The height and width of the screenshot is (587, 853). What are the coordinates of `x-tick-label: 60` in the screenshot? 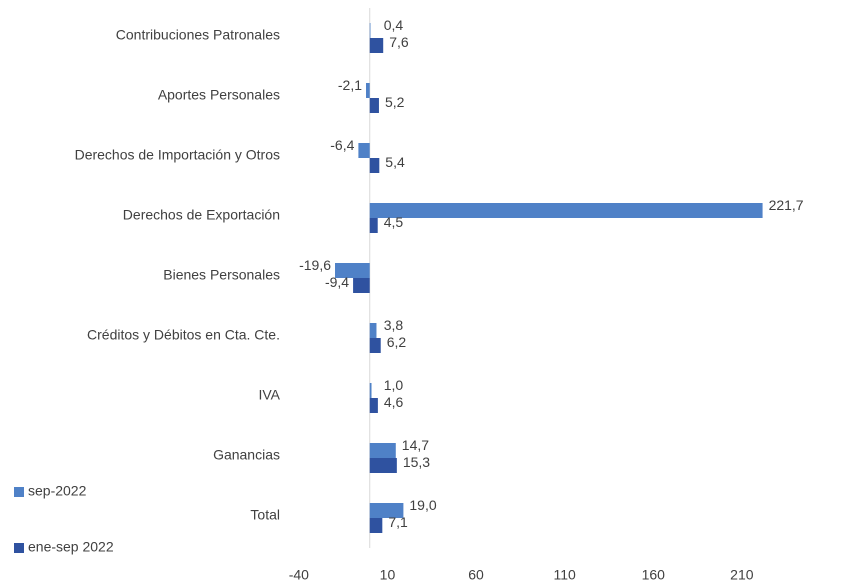 It's located at (476, 575).